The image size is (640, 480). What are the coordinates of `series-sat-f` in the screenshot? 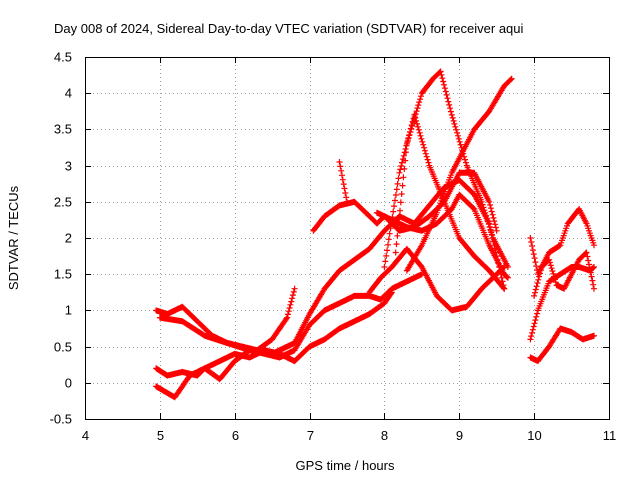 It's located at (343, 182).